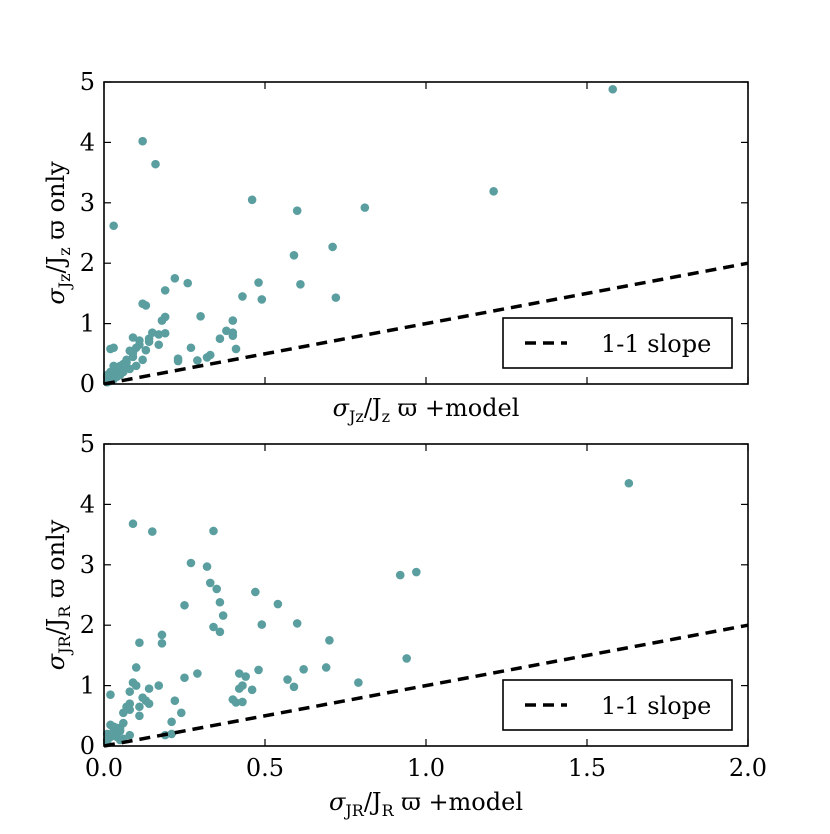 This screenshot has height=834, width=830. What do you see at coordinates (426, 804) in the screenshot?
I see `x-axis-label: σJR/JR ϖ +model` at bounding box center [426, 804].